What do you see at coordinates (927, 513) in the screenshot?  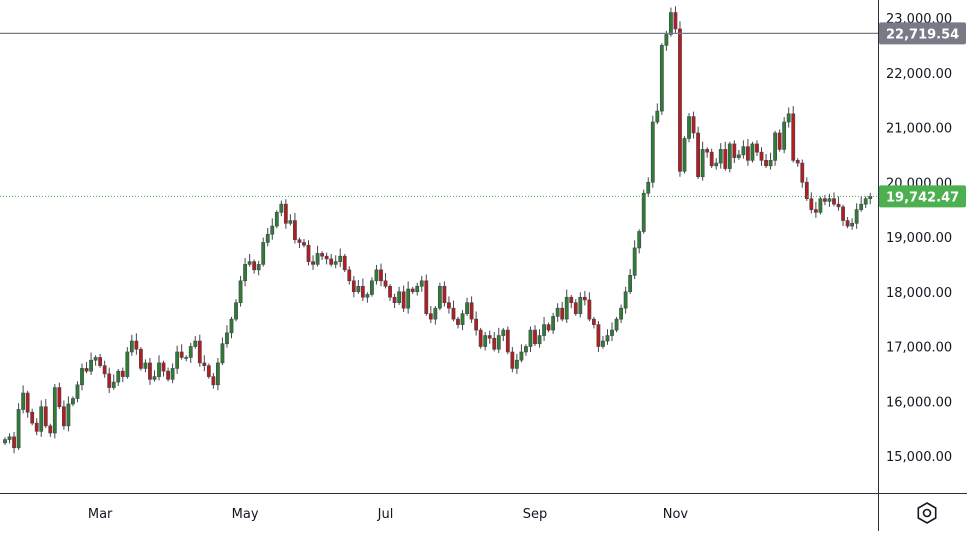 I see `chart-settings-button` at bounding box center [927, 513].